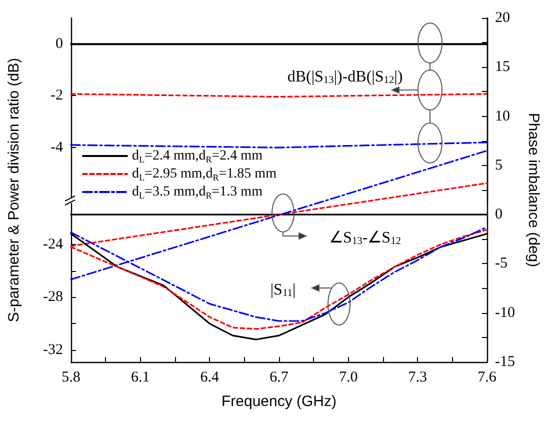 The image size is (550, 428). What do you see at coordinates (56, 96) in the screenshot?
I see `y-tick-label: -2` at bounding box center [56, 96].